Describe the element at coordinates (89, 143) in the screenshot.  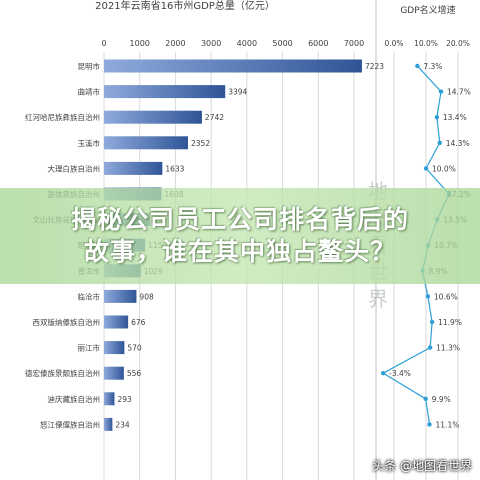
I see `category-label: 玉溪市` at that location.